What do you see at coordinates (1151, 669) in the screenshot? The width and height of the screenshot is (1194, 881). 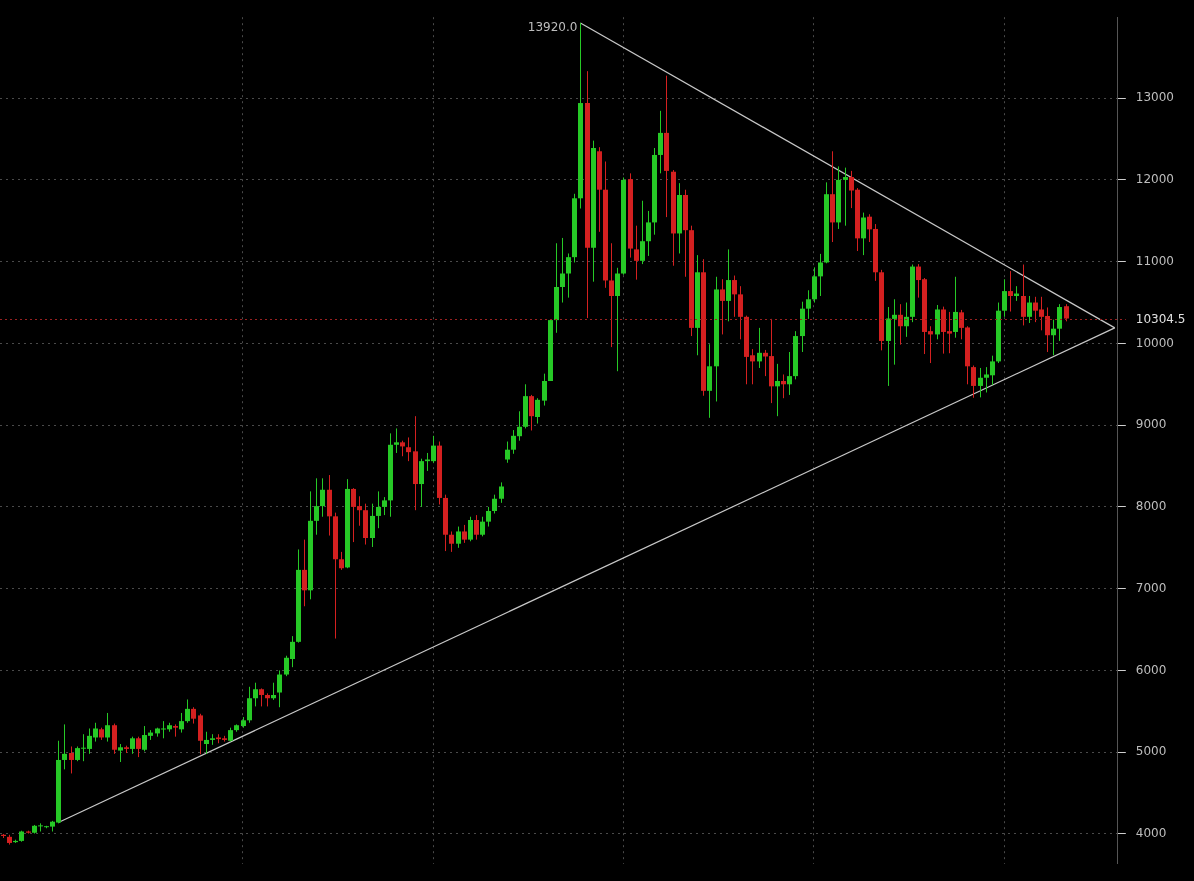 I see `y-tick-label: 6000` at bounding box center [1151, 669].